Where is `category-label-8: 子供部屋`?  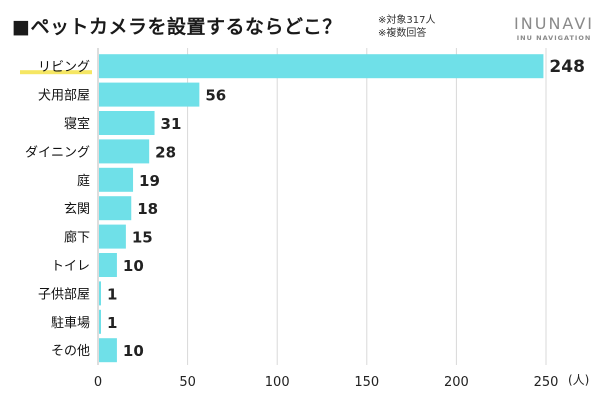
category-label-8: 子供部屋 is located at coordinates (64, 294).